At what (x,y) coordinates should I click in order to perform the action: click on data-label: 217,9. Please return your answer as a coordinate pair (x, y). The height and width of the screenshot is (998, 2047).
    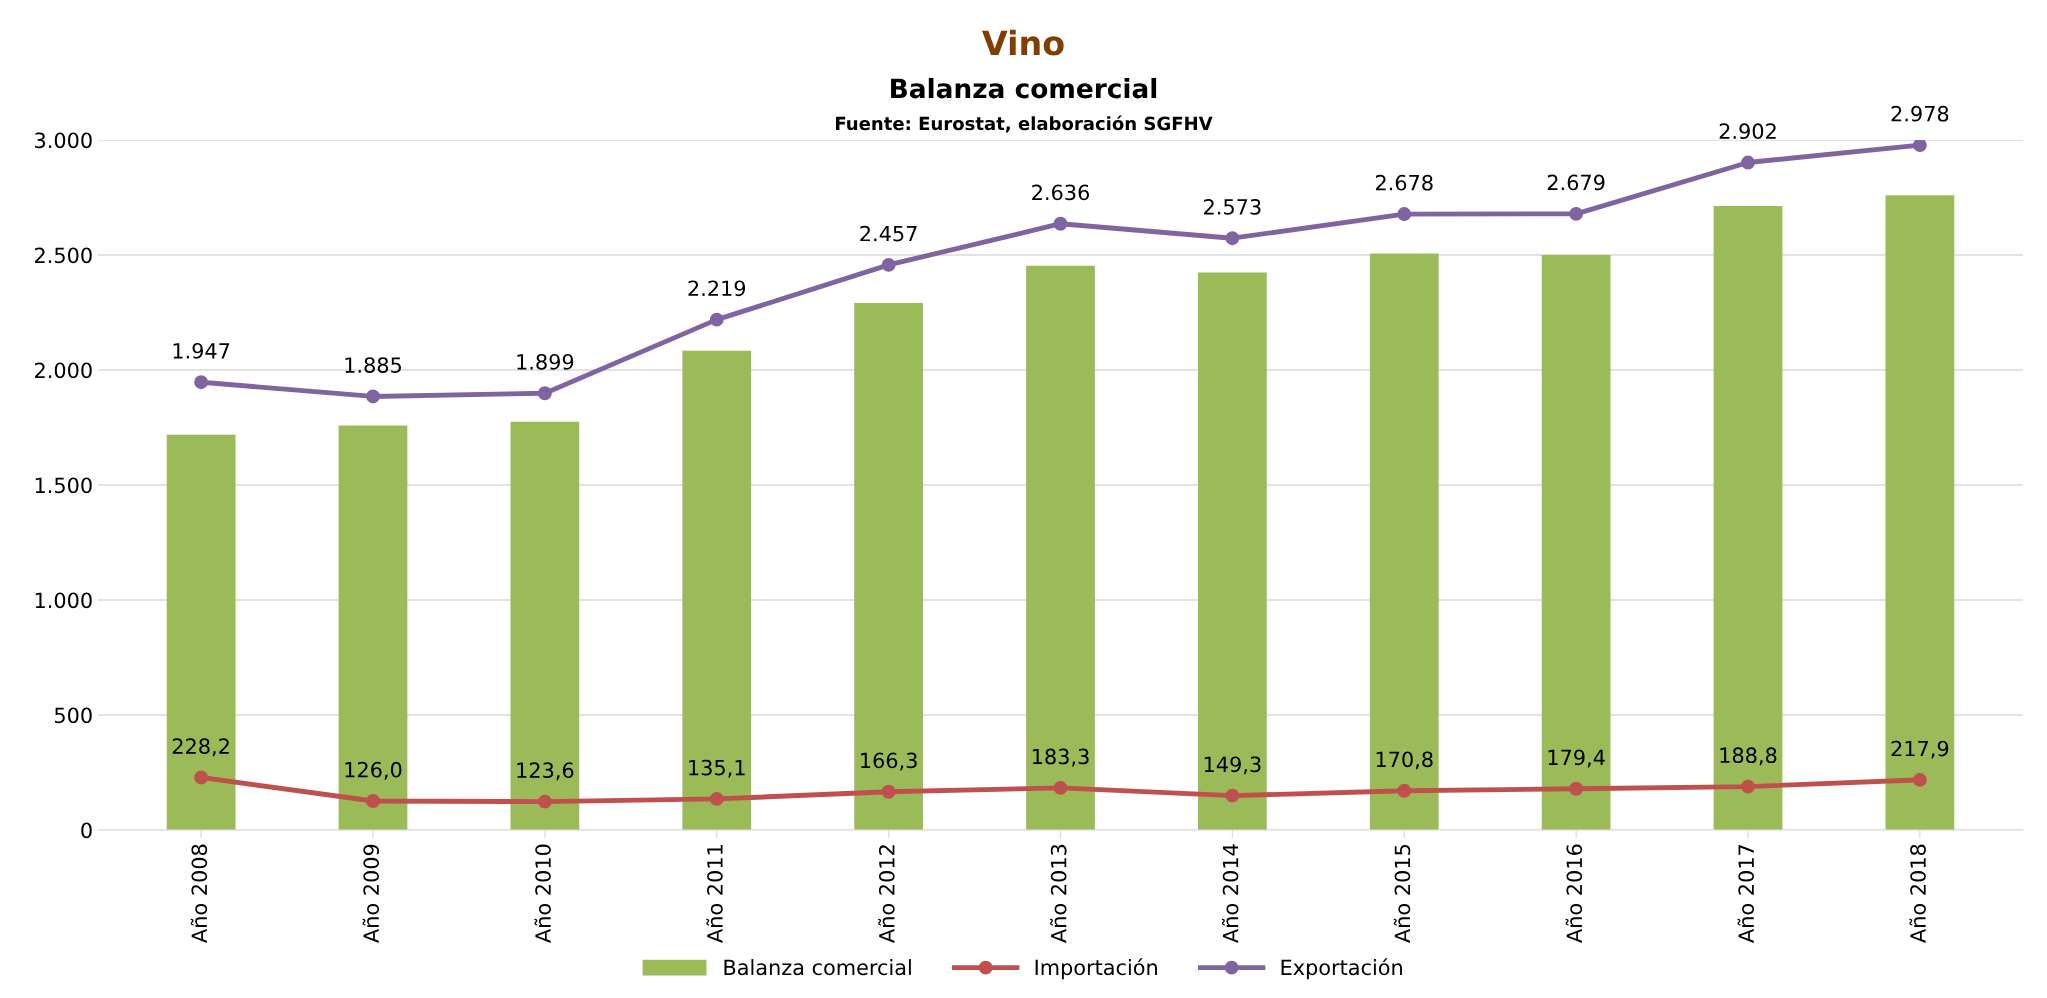
    Looking at the image, I should click on (1920, 749).